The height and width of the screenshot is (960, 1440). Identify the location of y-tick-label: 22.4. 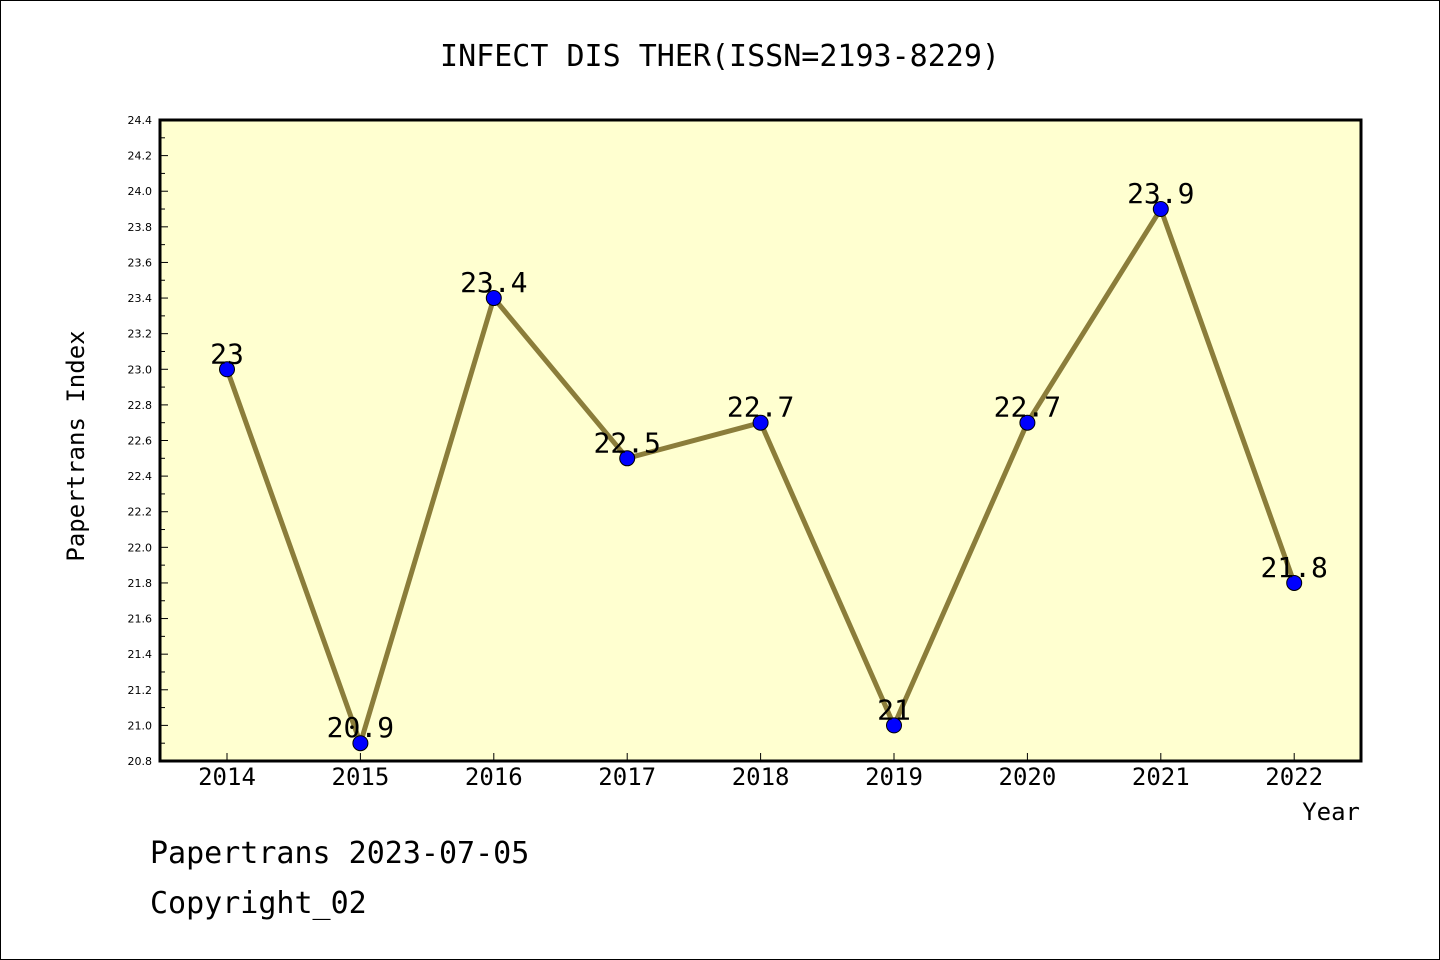
(140, 476).